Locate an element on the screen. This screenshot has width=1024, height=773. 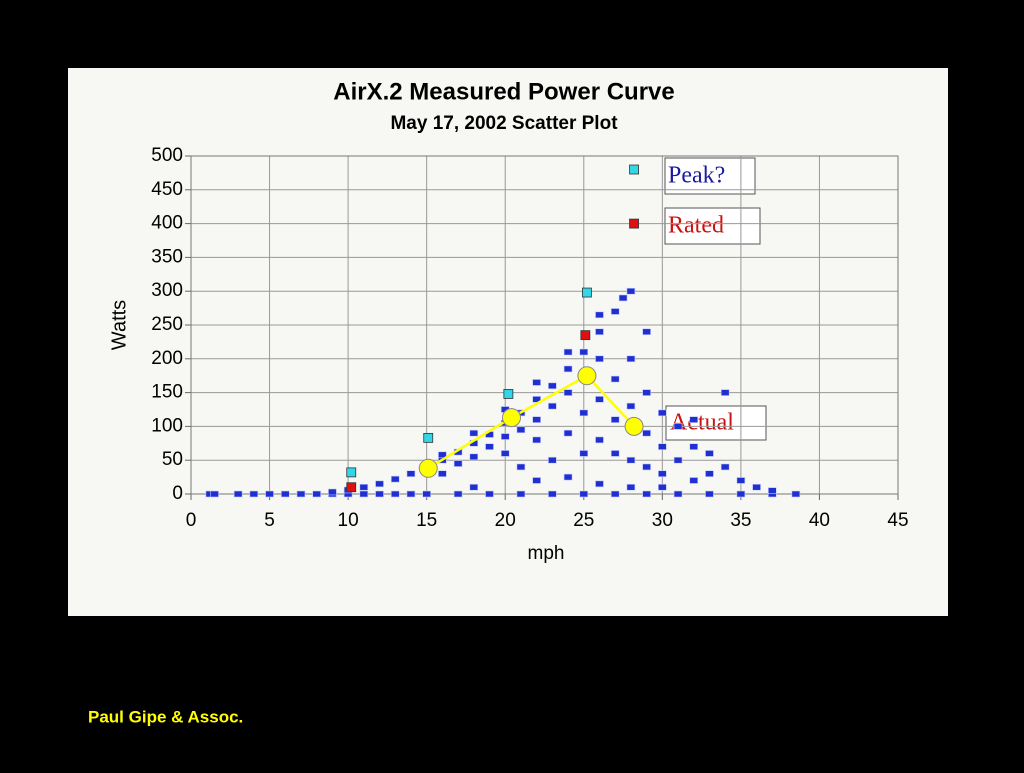
y-tick-label: 300 is located at coordinates (167, 290).